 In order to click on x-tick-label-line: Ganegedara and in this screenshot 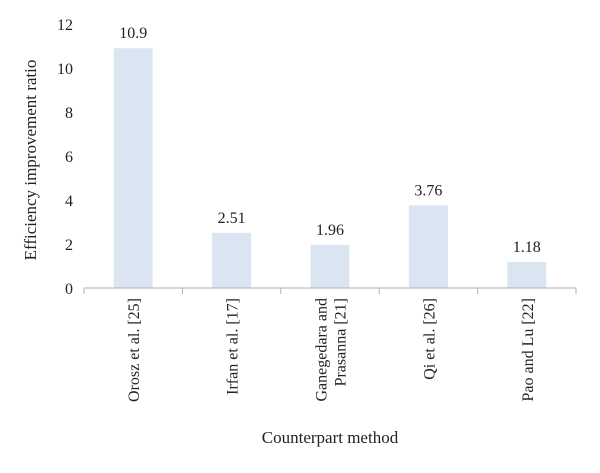, I will do `click(322, 350)`.